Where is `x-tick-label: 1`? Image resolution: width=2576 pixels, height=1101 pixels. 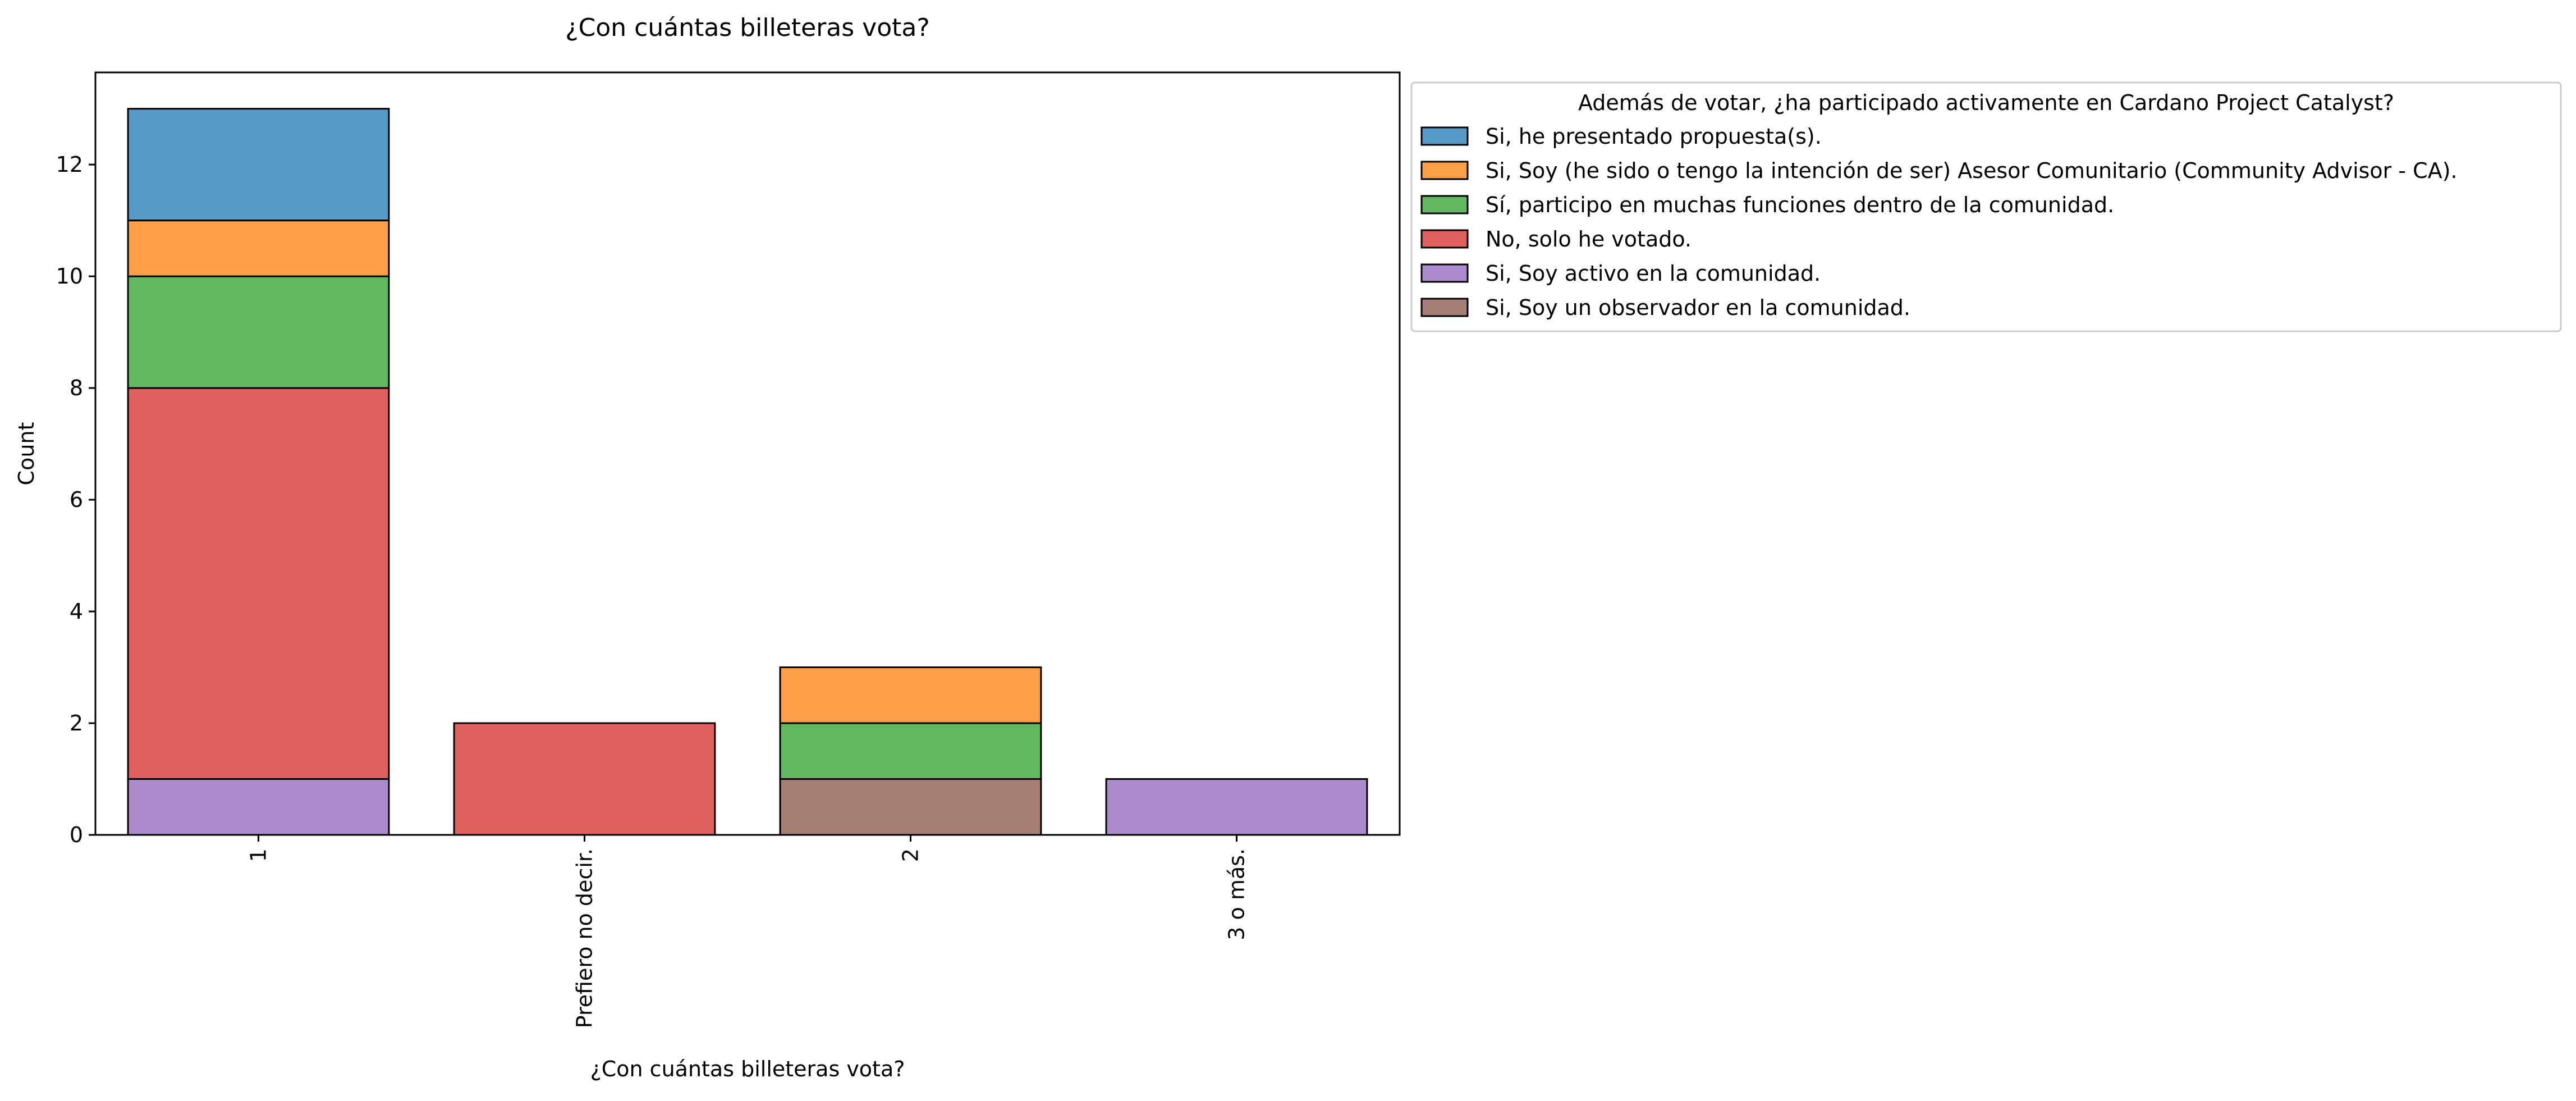
x-tick-label: 1 is located at coordinates (258, 855).